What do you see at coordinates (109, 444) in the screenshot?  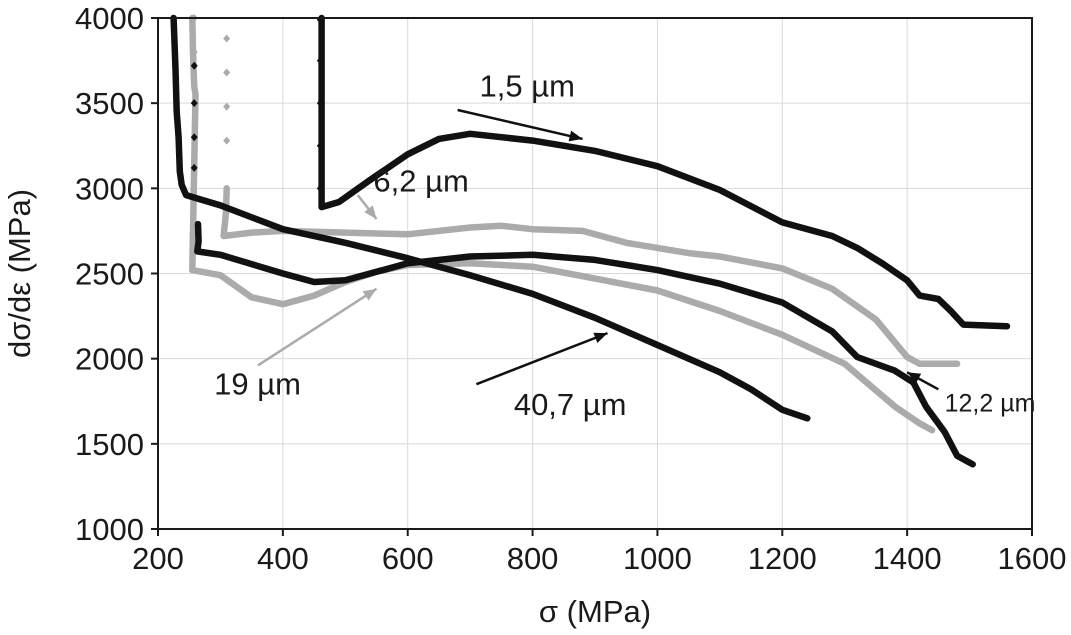 I see `y-tick-label: 1500` at bounding box center [109, 444].